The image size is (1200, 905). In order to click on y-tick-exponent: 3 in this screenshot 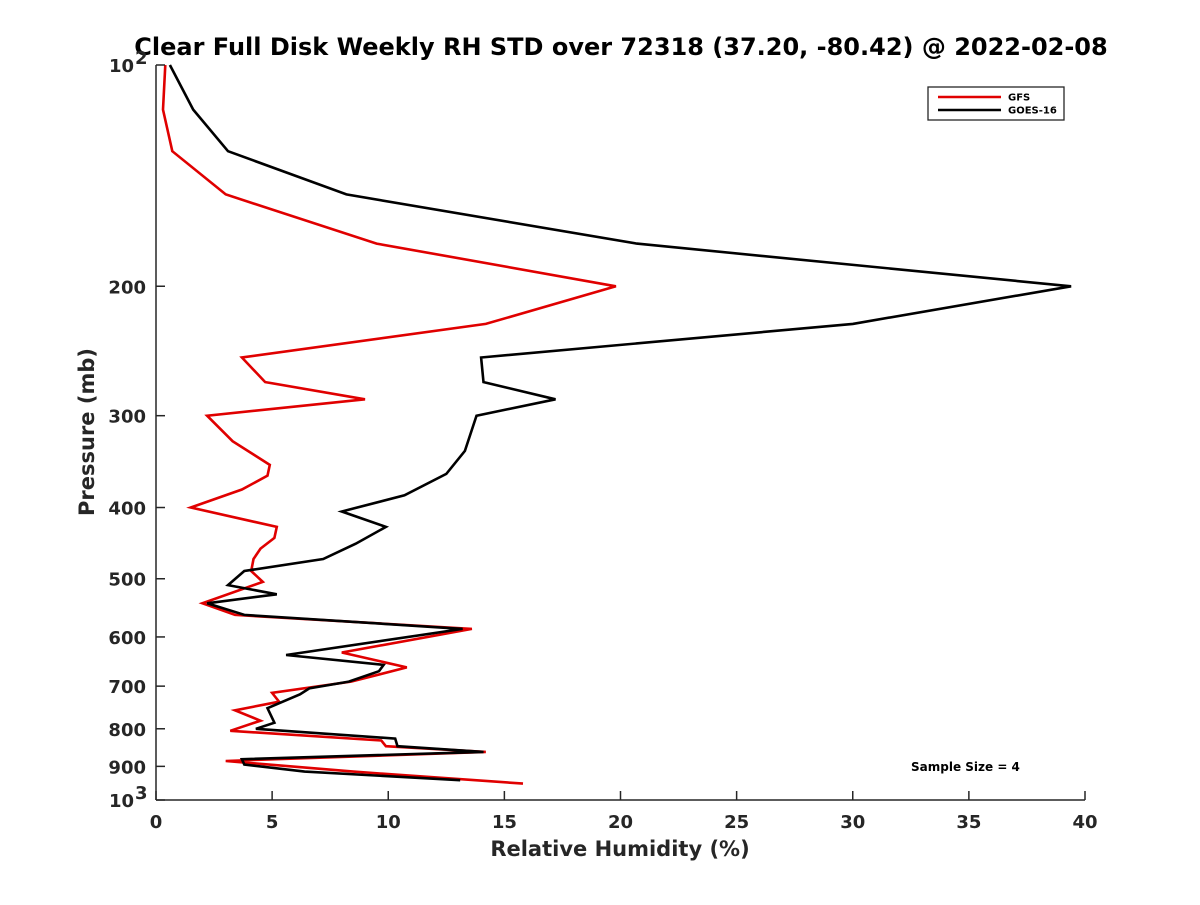, I will do `click(141, 793)`.